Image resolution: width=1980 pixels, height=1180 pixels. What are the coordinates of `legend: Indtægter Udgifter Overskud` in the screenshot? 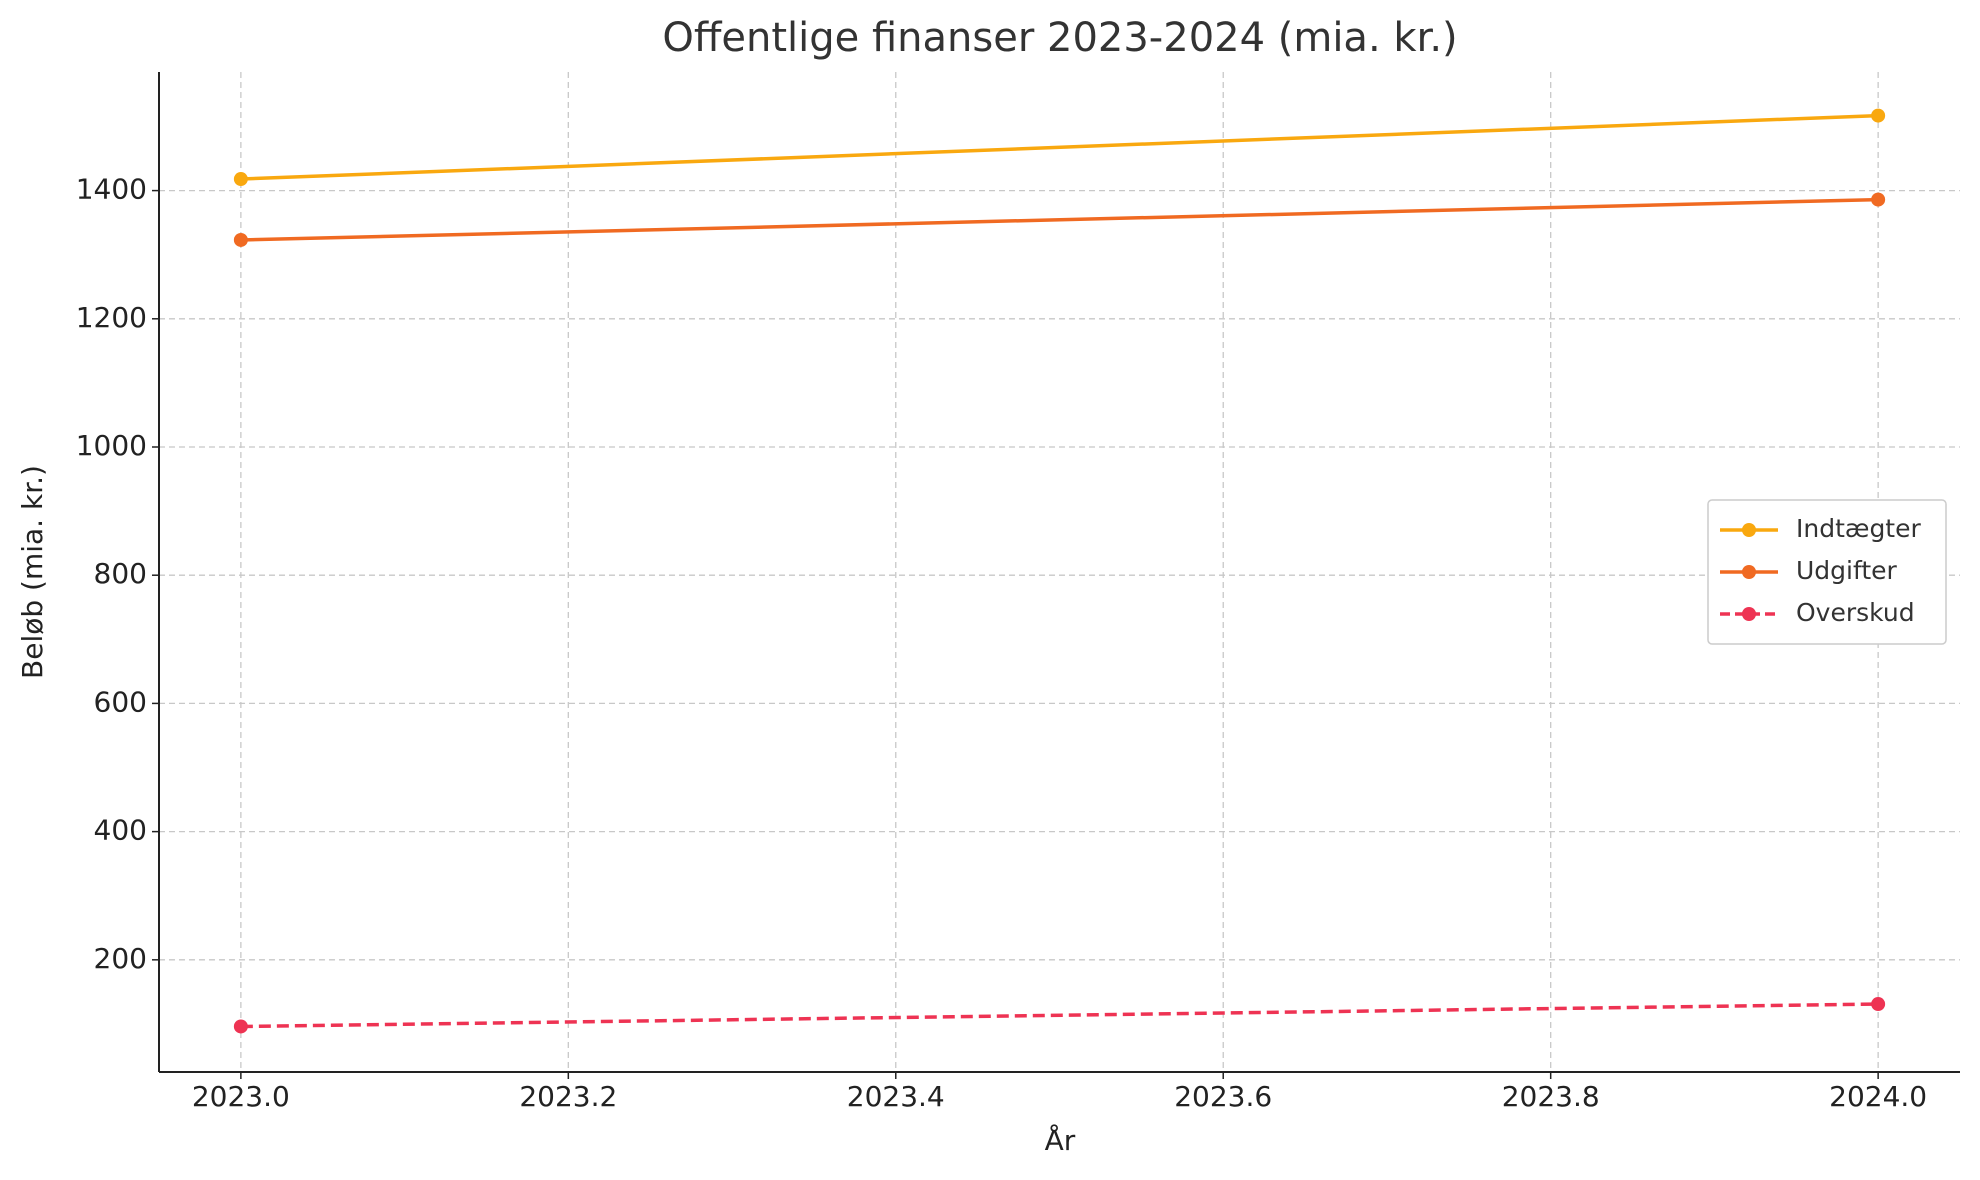 It's located at (1827, 572).